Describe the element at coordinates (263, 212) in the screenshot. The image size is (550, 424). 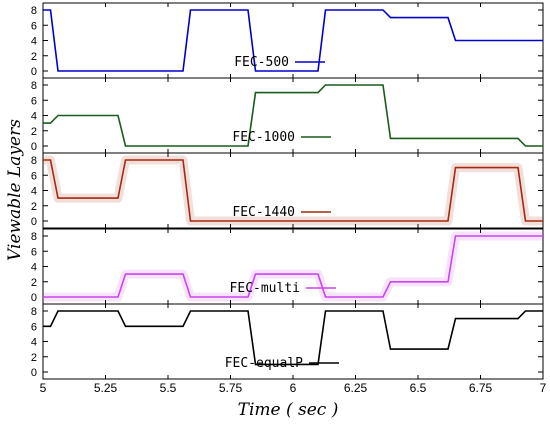
I see `legend-label: FEC-1440` at that location.